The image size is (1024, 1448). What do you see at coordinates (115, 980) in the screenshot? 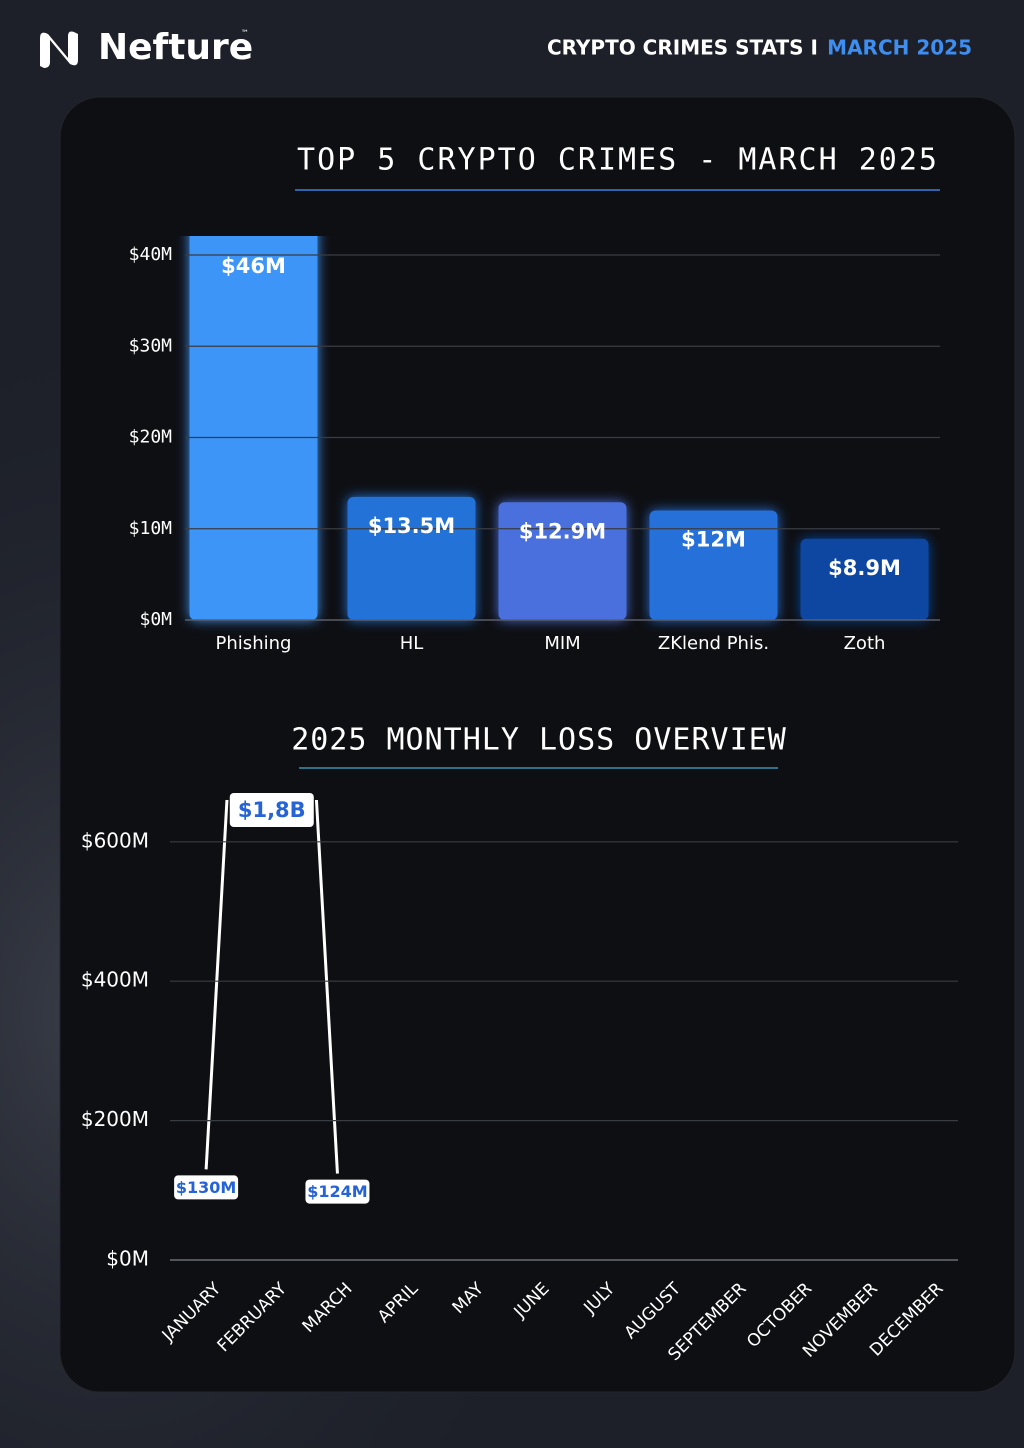
I see `y-tick-label: $400M` at bounding box center [115, 980].